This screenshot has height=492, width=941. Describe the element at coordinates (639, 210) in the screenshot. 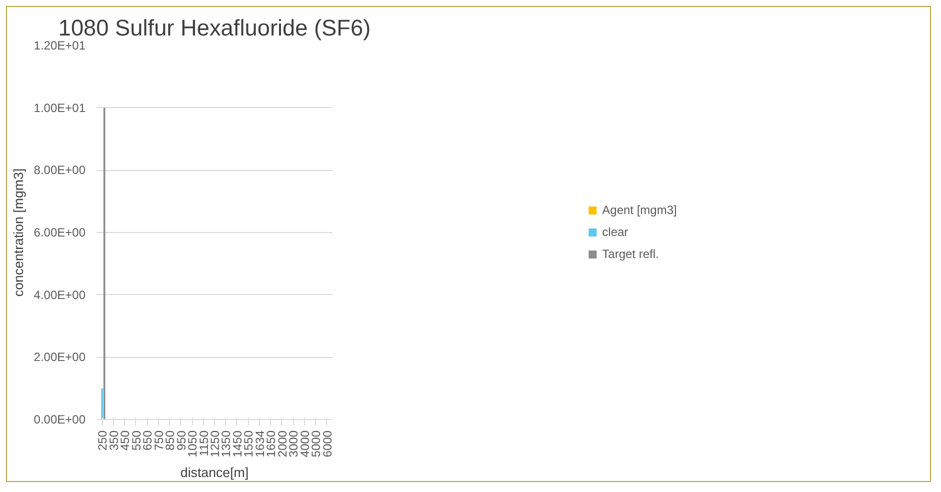

I see `legend-label: Agent [mgm3]` at that location.